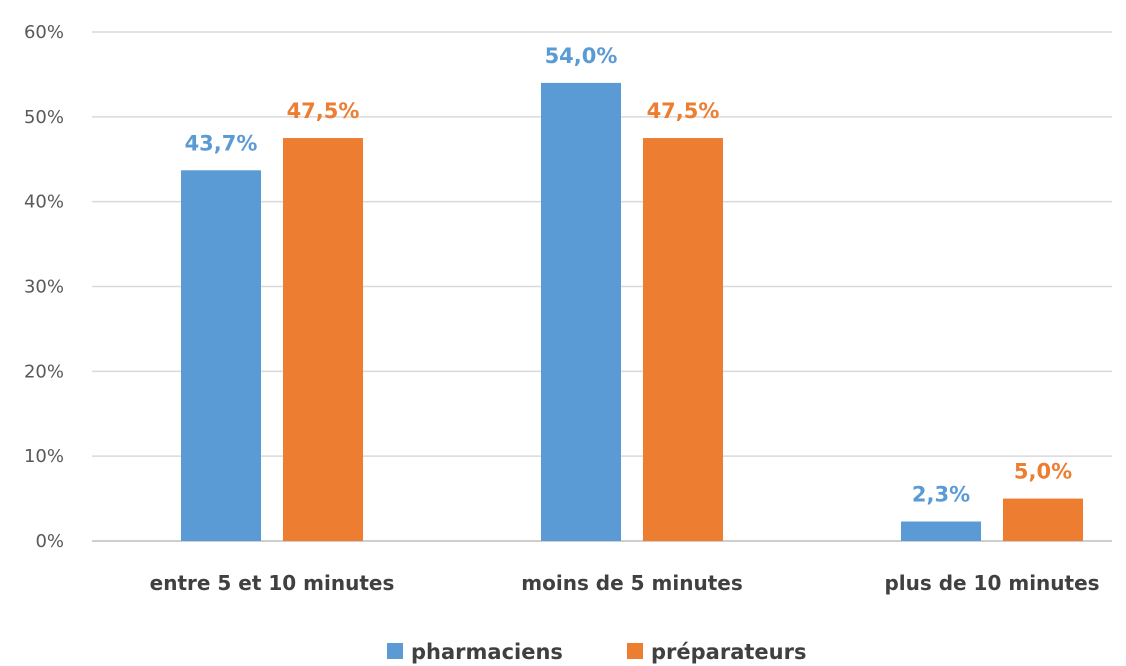 Image resolution: width=1126 pixels, height=666 pixels. I want to click on y-tick-label: 40%, so click(44, 202).